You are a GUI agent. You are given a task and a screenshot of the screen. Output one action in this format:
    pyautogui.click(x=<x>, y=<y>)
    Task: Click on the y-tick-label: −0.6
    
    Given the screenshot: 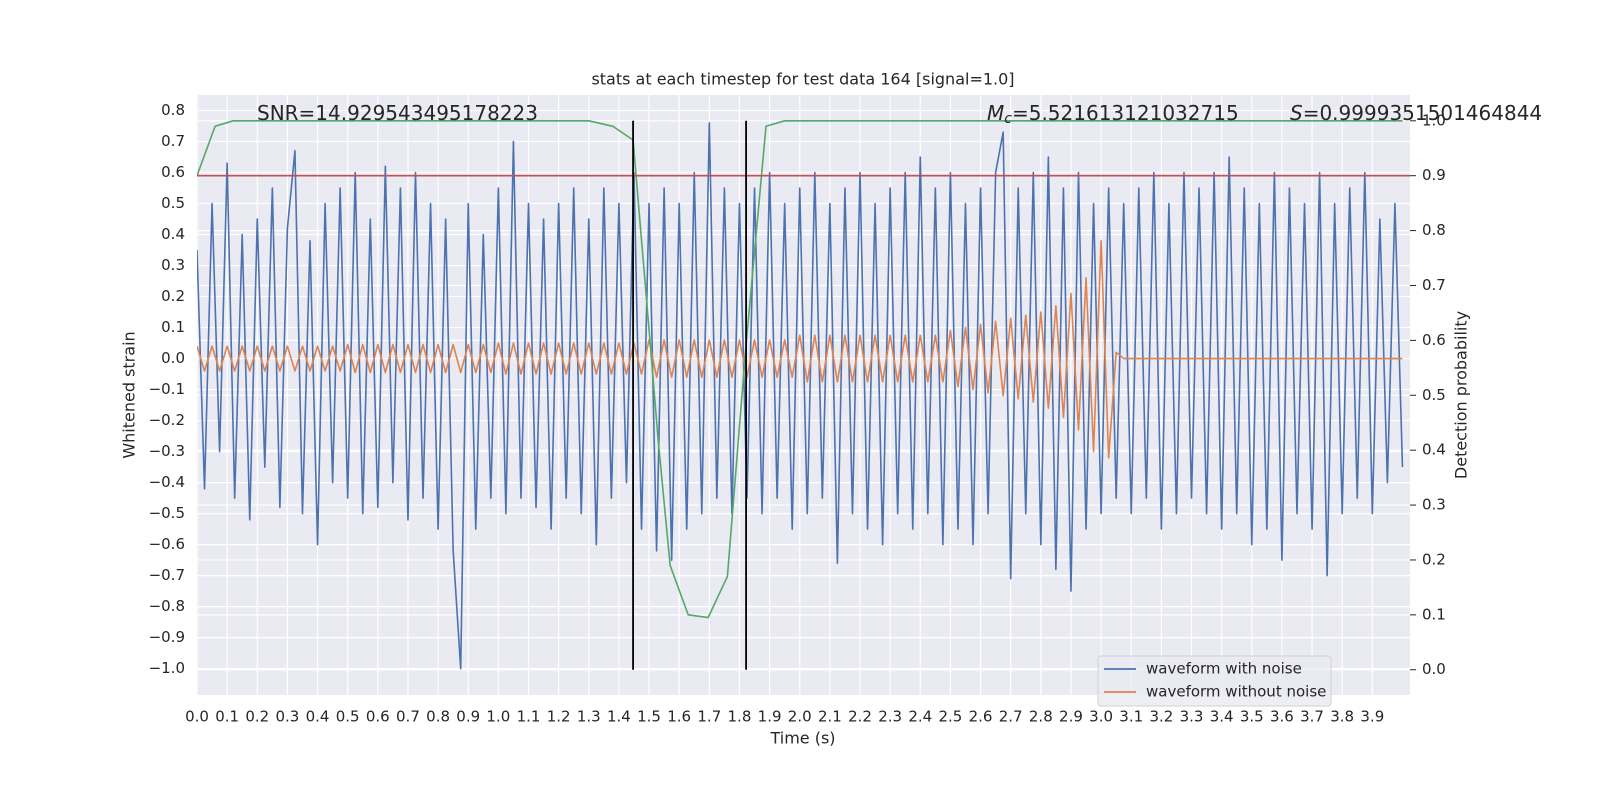 What is the action you would take?
    pyautogui.click(x=167, y=544)
    